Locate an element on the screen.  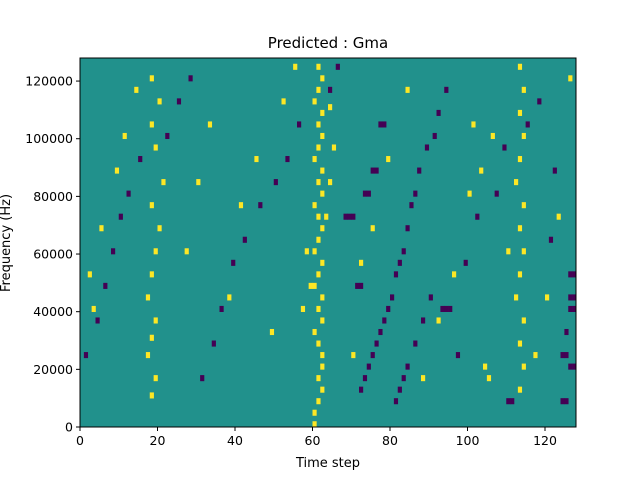
x-tick-label: 60 is located at coordinates (313, 440).